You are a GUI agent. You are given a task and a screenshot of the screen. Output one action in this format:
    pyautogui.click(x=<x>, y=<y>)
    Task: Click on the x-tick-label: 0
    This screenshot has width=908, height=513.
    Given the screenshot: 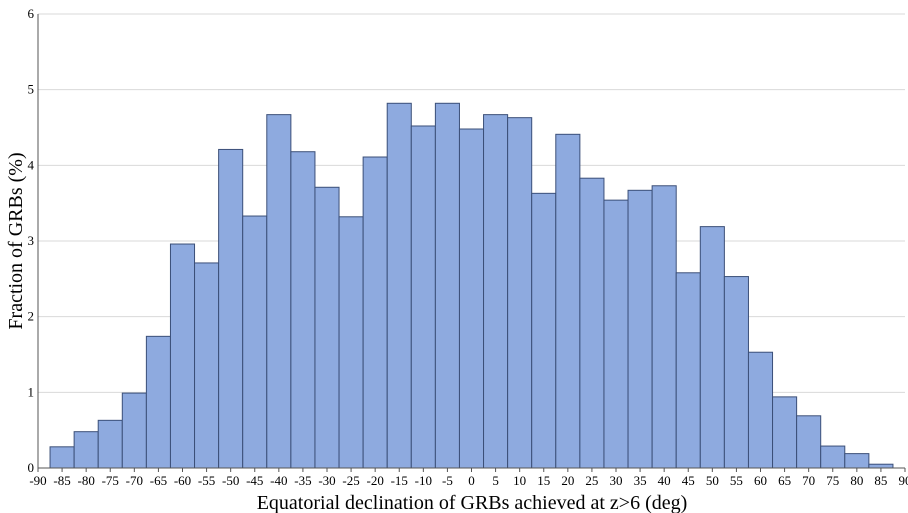 What is the action you would take?
    pyautogui.click(x=471, y=480)
    